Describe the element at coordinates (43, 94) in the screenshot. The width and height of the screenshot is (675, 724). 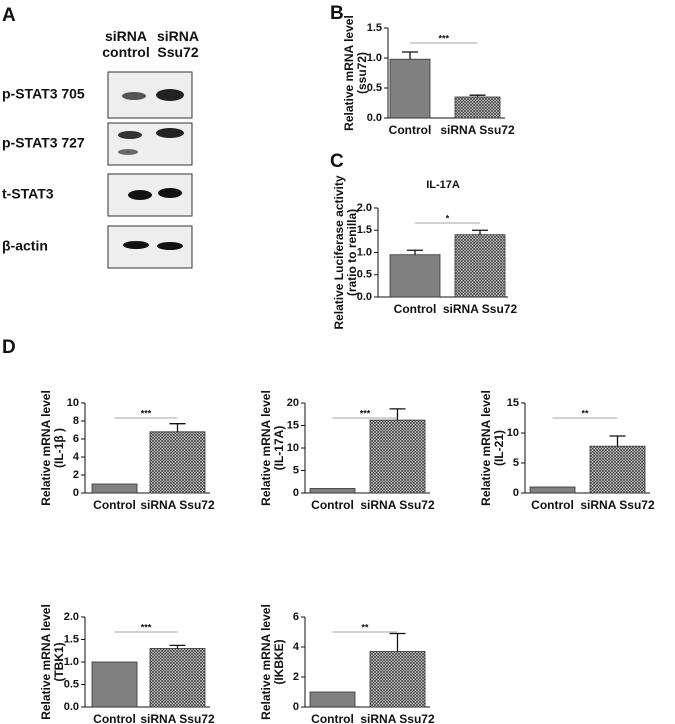
I see `row-label: p-STAT3 705` at that location.